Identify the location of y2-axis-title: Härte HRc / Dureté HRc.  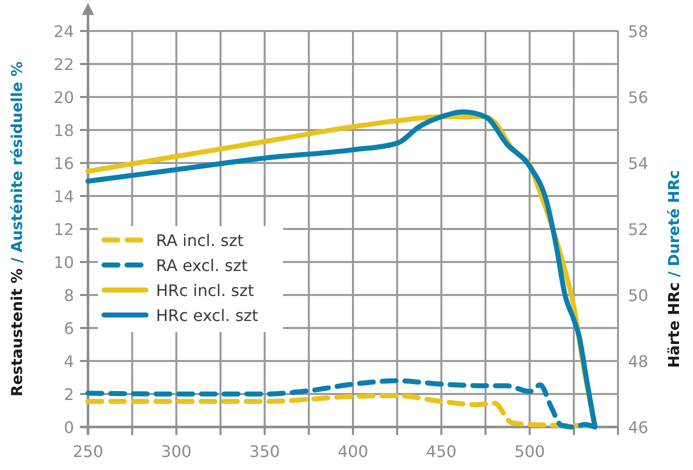
(674, 269).